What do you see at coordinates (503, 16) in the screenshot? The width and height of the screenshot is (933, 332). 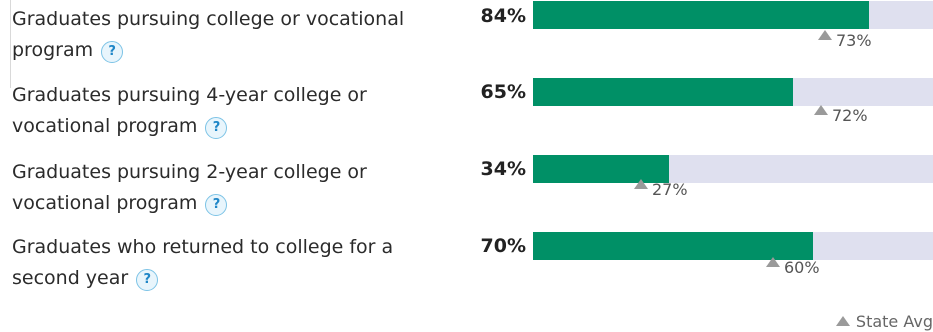 I see `metric-value: 84%` at bounding box center [503, 16].